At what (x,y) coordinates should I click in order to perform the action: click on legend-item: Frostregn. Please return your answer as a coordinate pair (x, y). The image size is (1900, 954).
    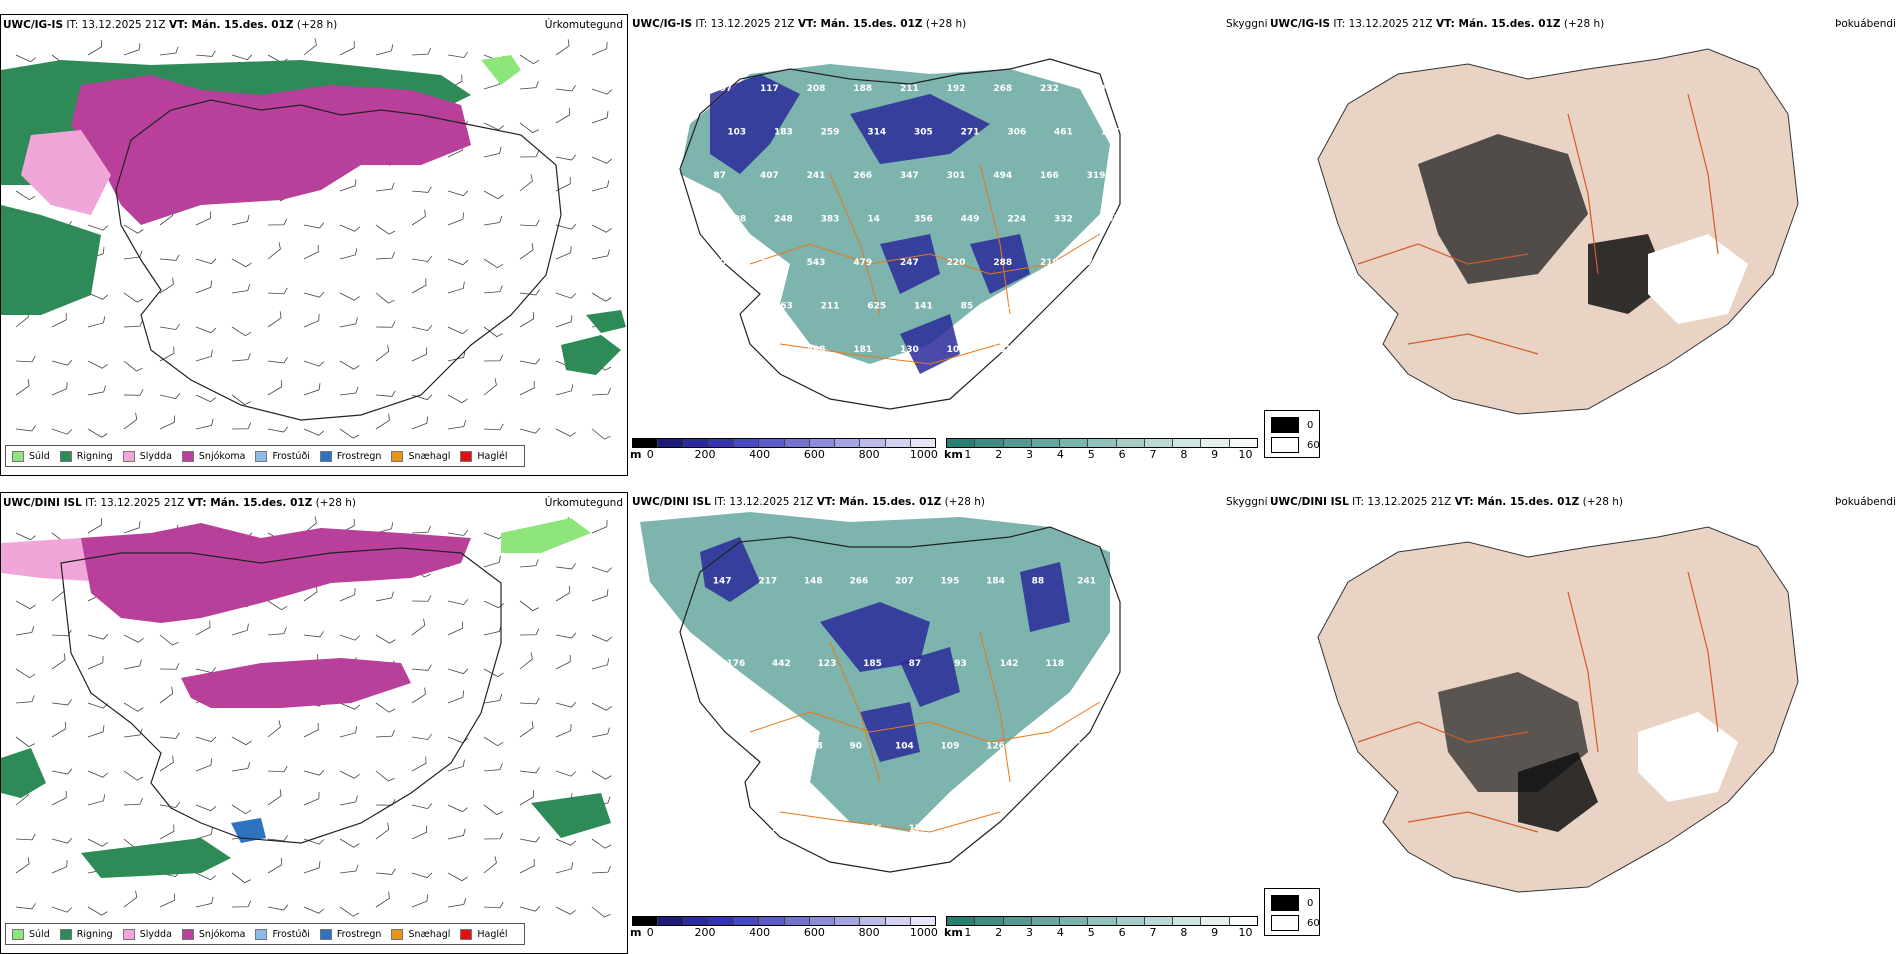
    Looking at the image, I should click on (350, 934).